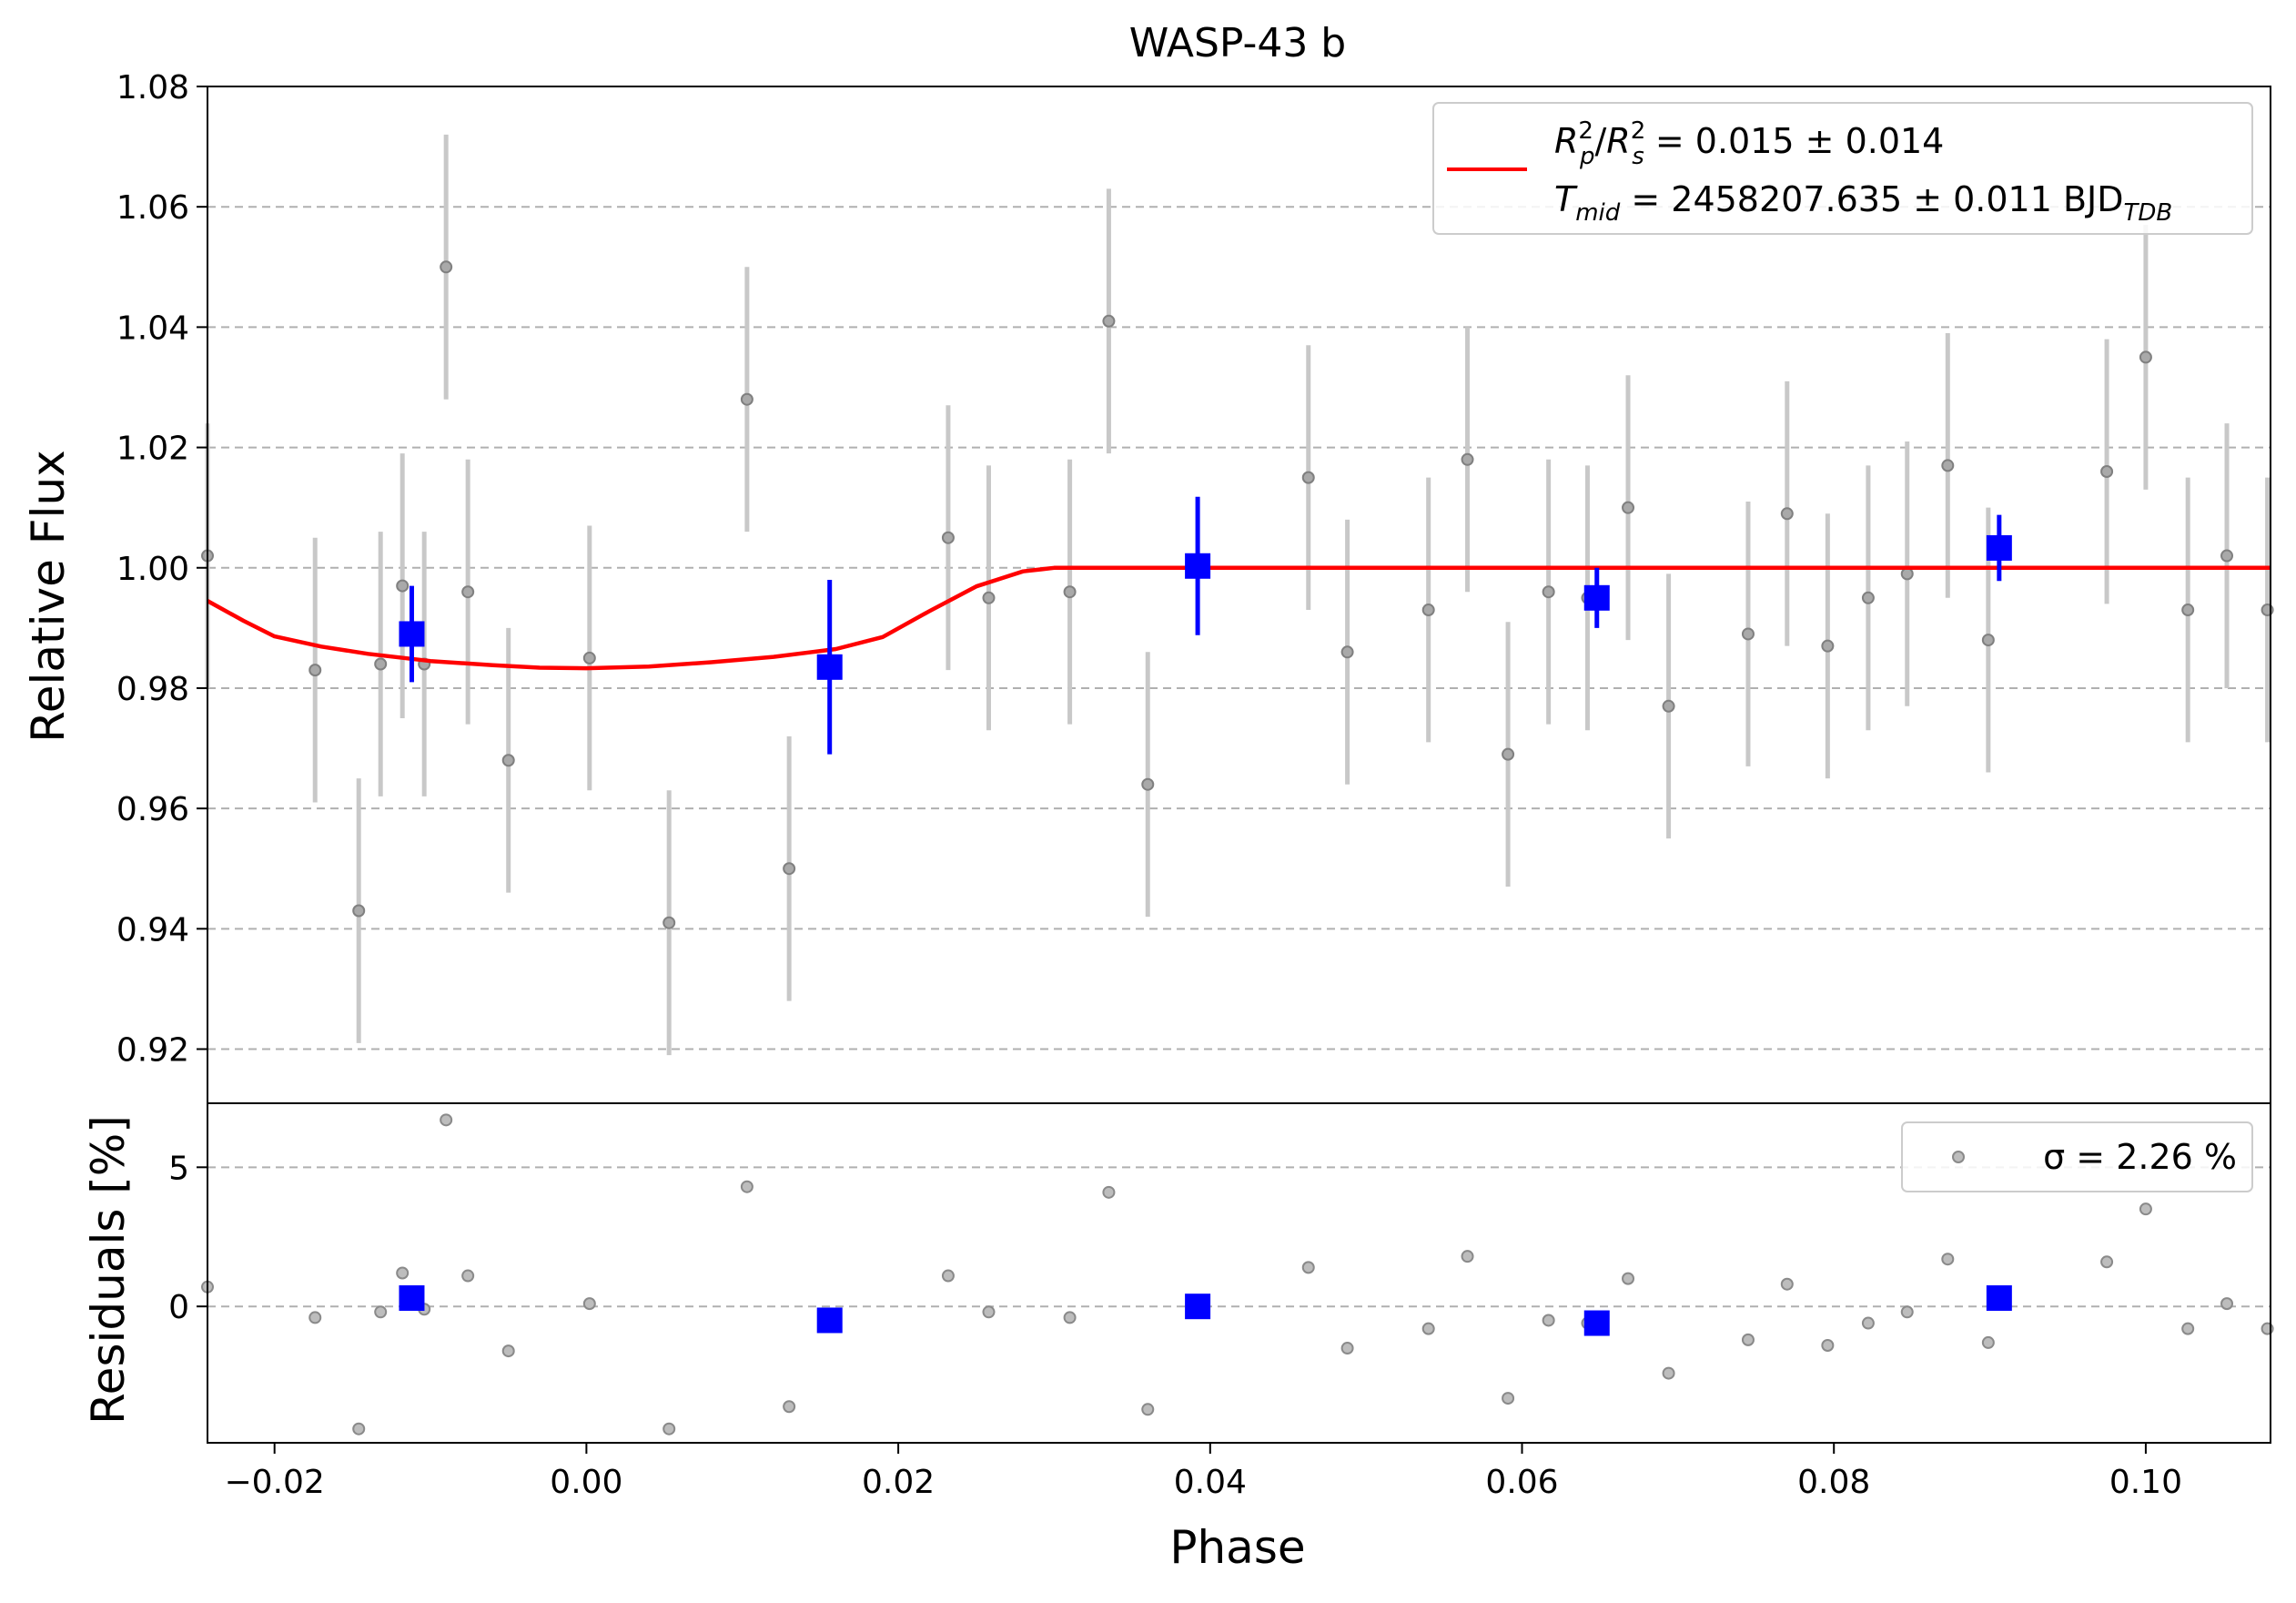 The height and width of the screenshot is (1603, 2296). I want to click on x-axis-ticks: −0.02 0.00 0.02 0.04 0.06 0.08 0.10, so click(1204, 1472).